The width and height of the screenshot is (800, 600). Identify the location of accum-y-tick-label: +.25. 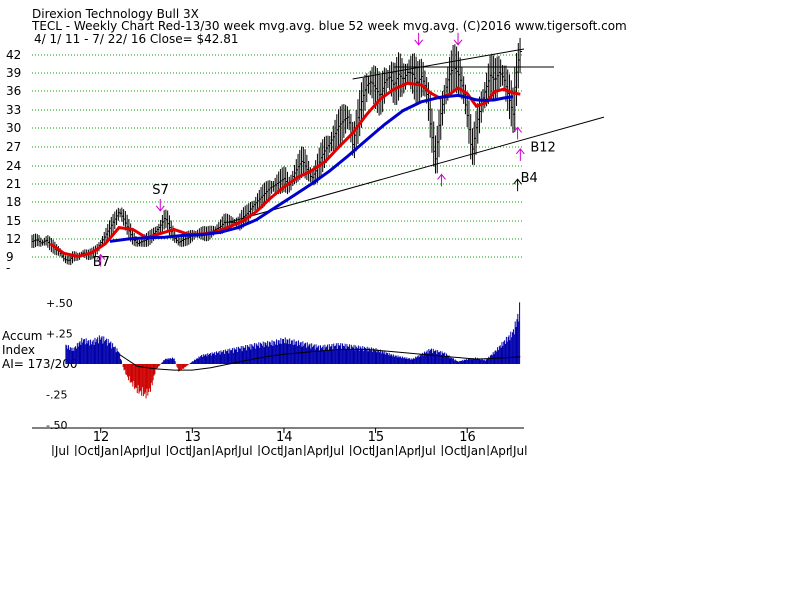
(59, 334).